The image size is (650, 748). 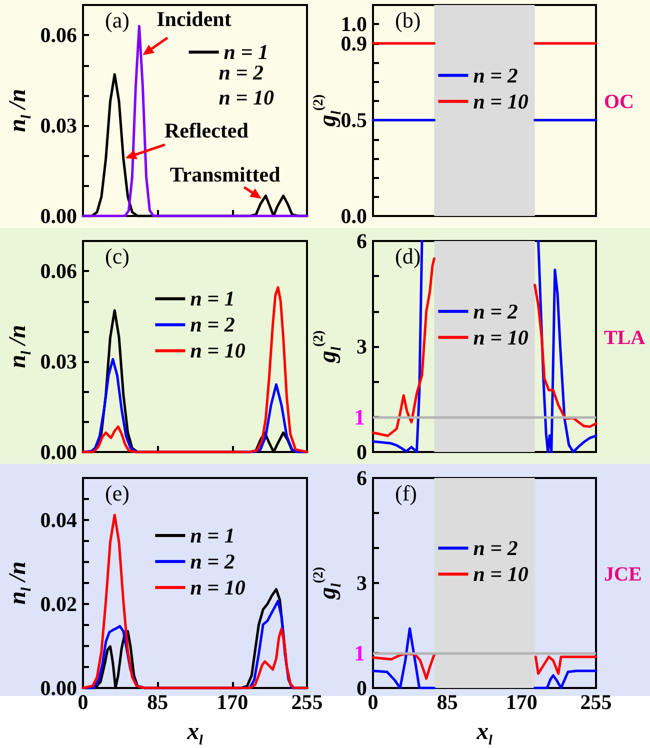 What do you see at coordinates (59, 520) in the screenshot?
I see `y-tick-label: 0.04` at bounding box center [59, 520].